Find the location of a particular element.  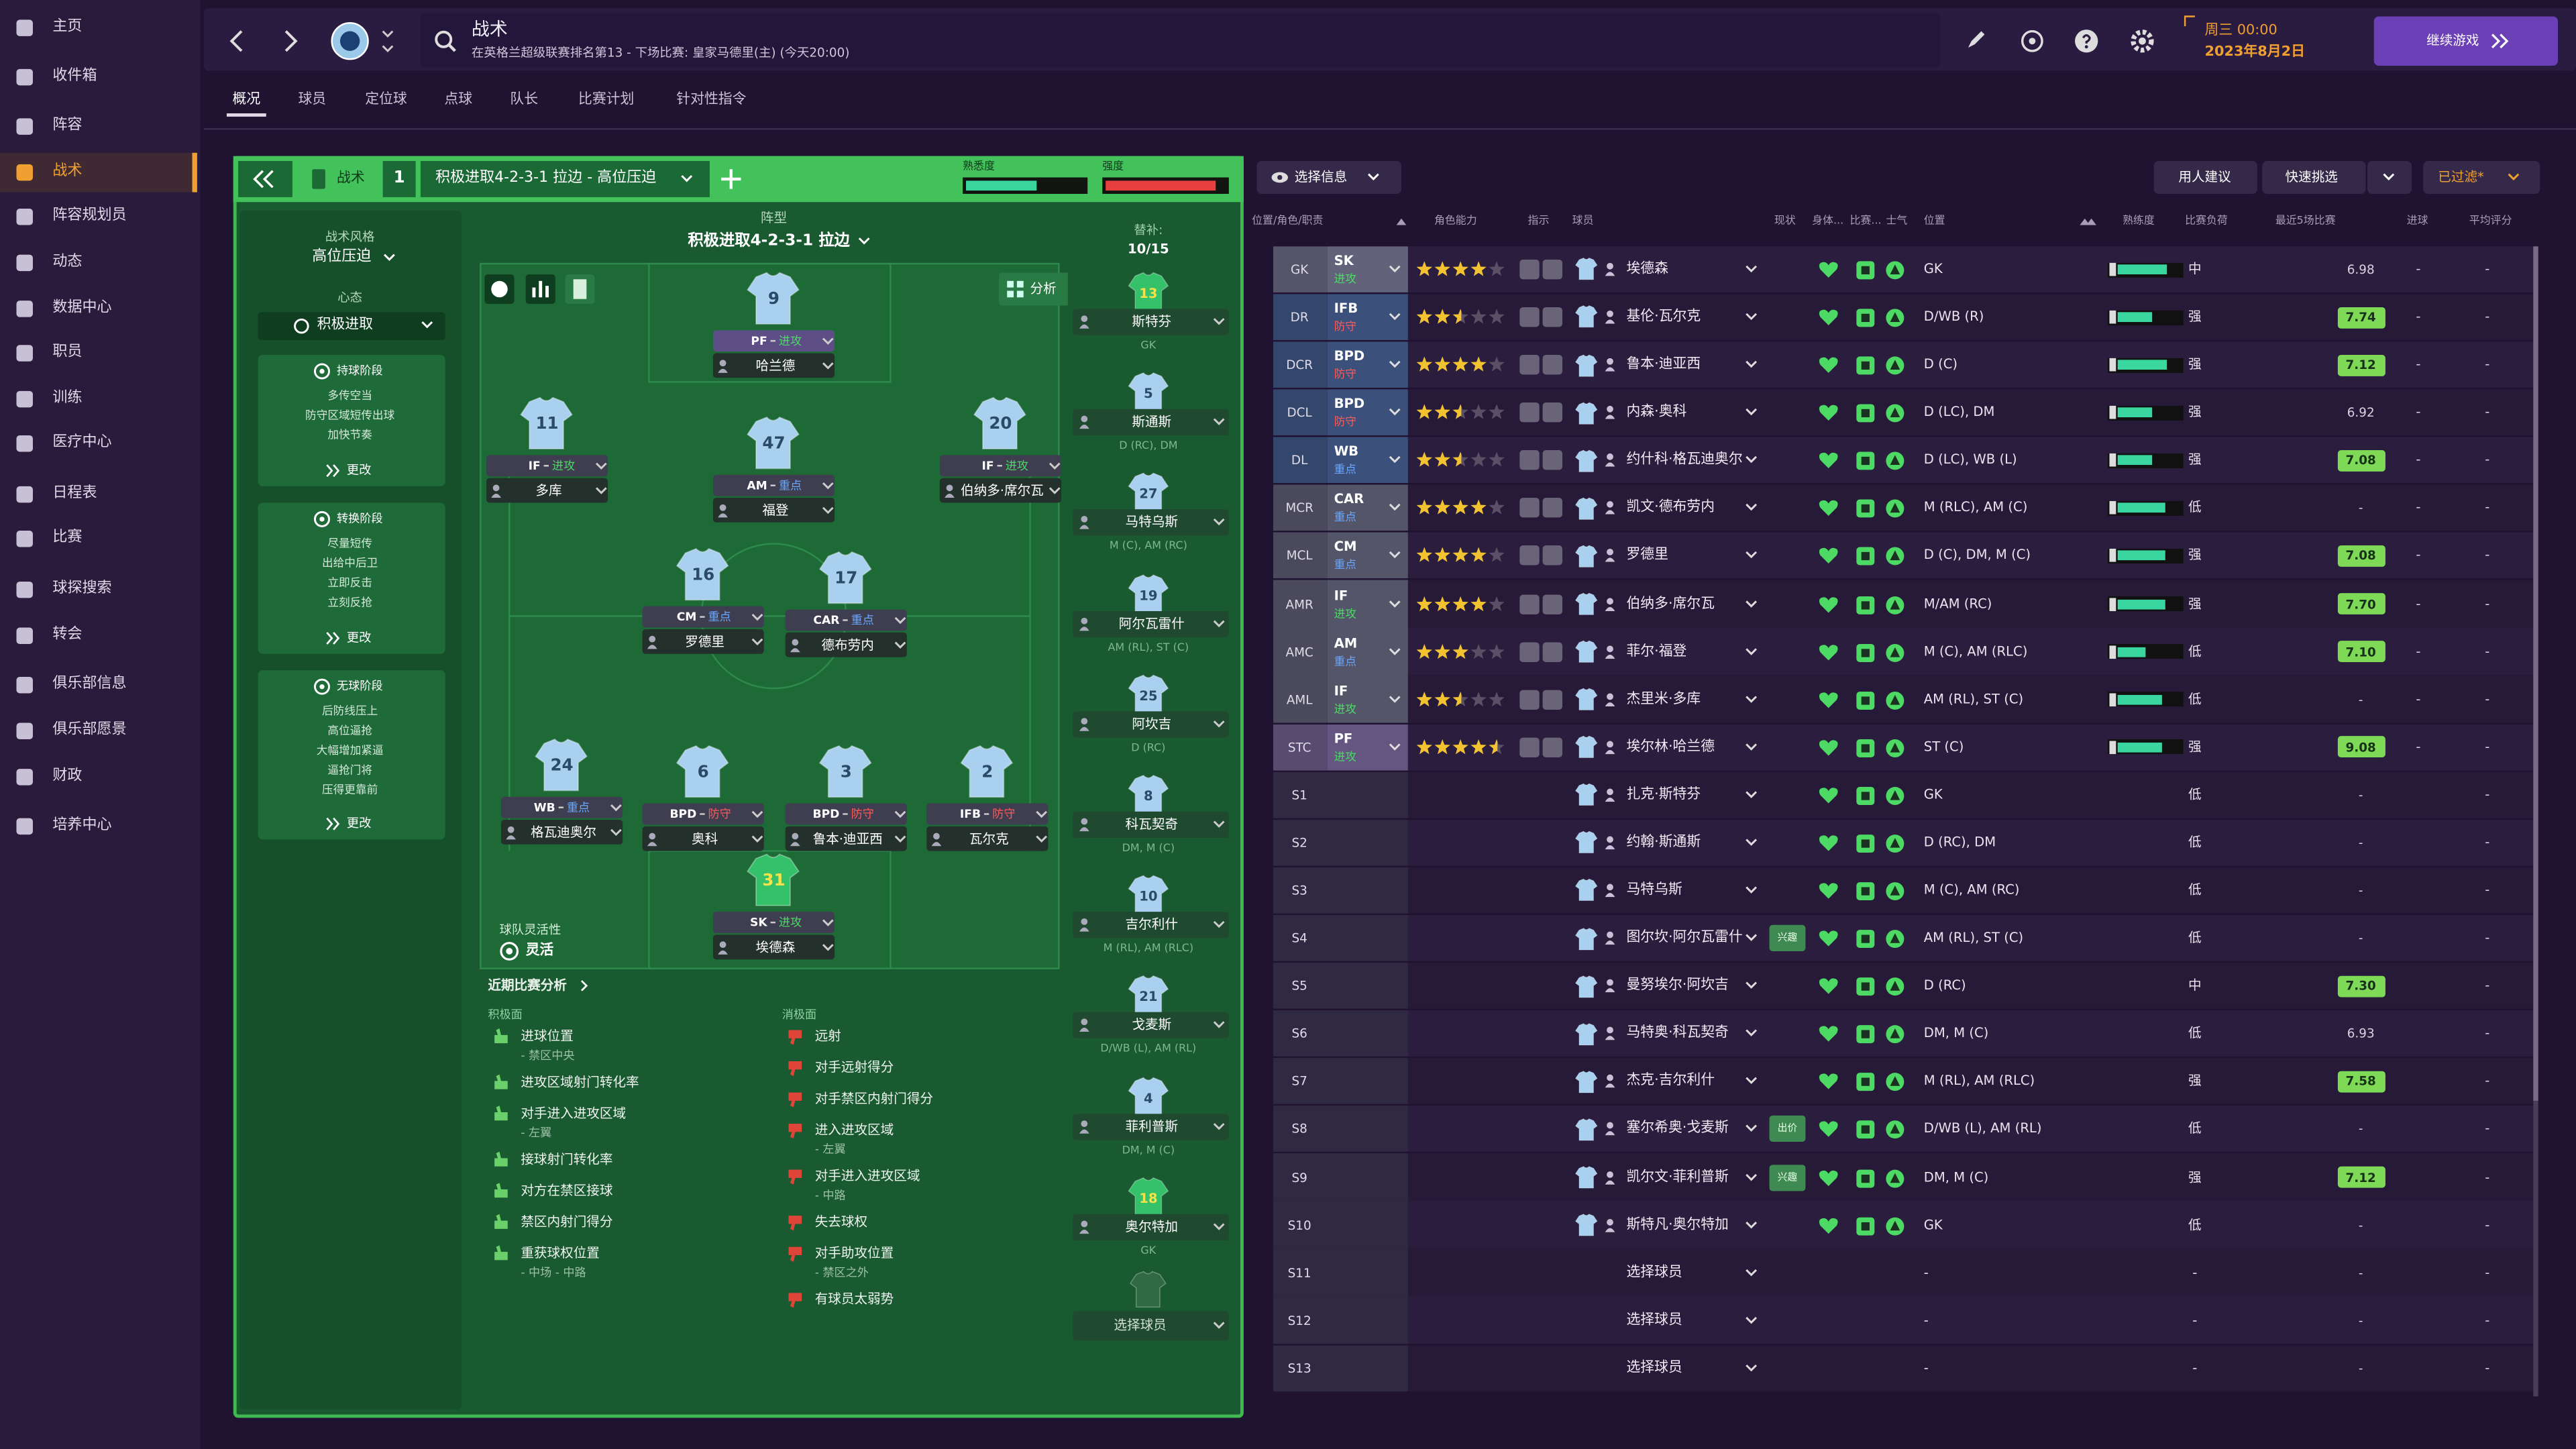

sidebar-label: 俱乐部信息 is located at coordinates (89, 684).